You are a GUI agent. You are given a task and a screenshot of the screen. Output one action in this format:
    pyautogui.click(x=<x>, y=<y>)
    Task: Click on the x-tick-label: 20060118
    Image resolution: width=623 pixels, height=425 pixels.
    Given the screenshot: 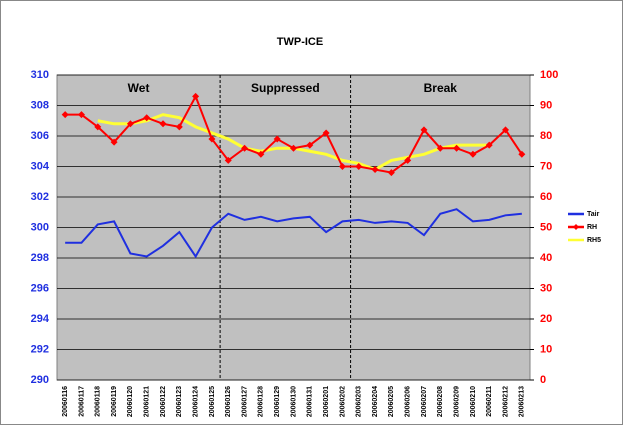 What is the action you would take?
    pyautogui.click(x=98, y=401)
    